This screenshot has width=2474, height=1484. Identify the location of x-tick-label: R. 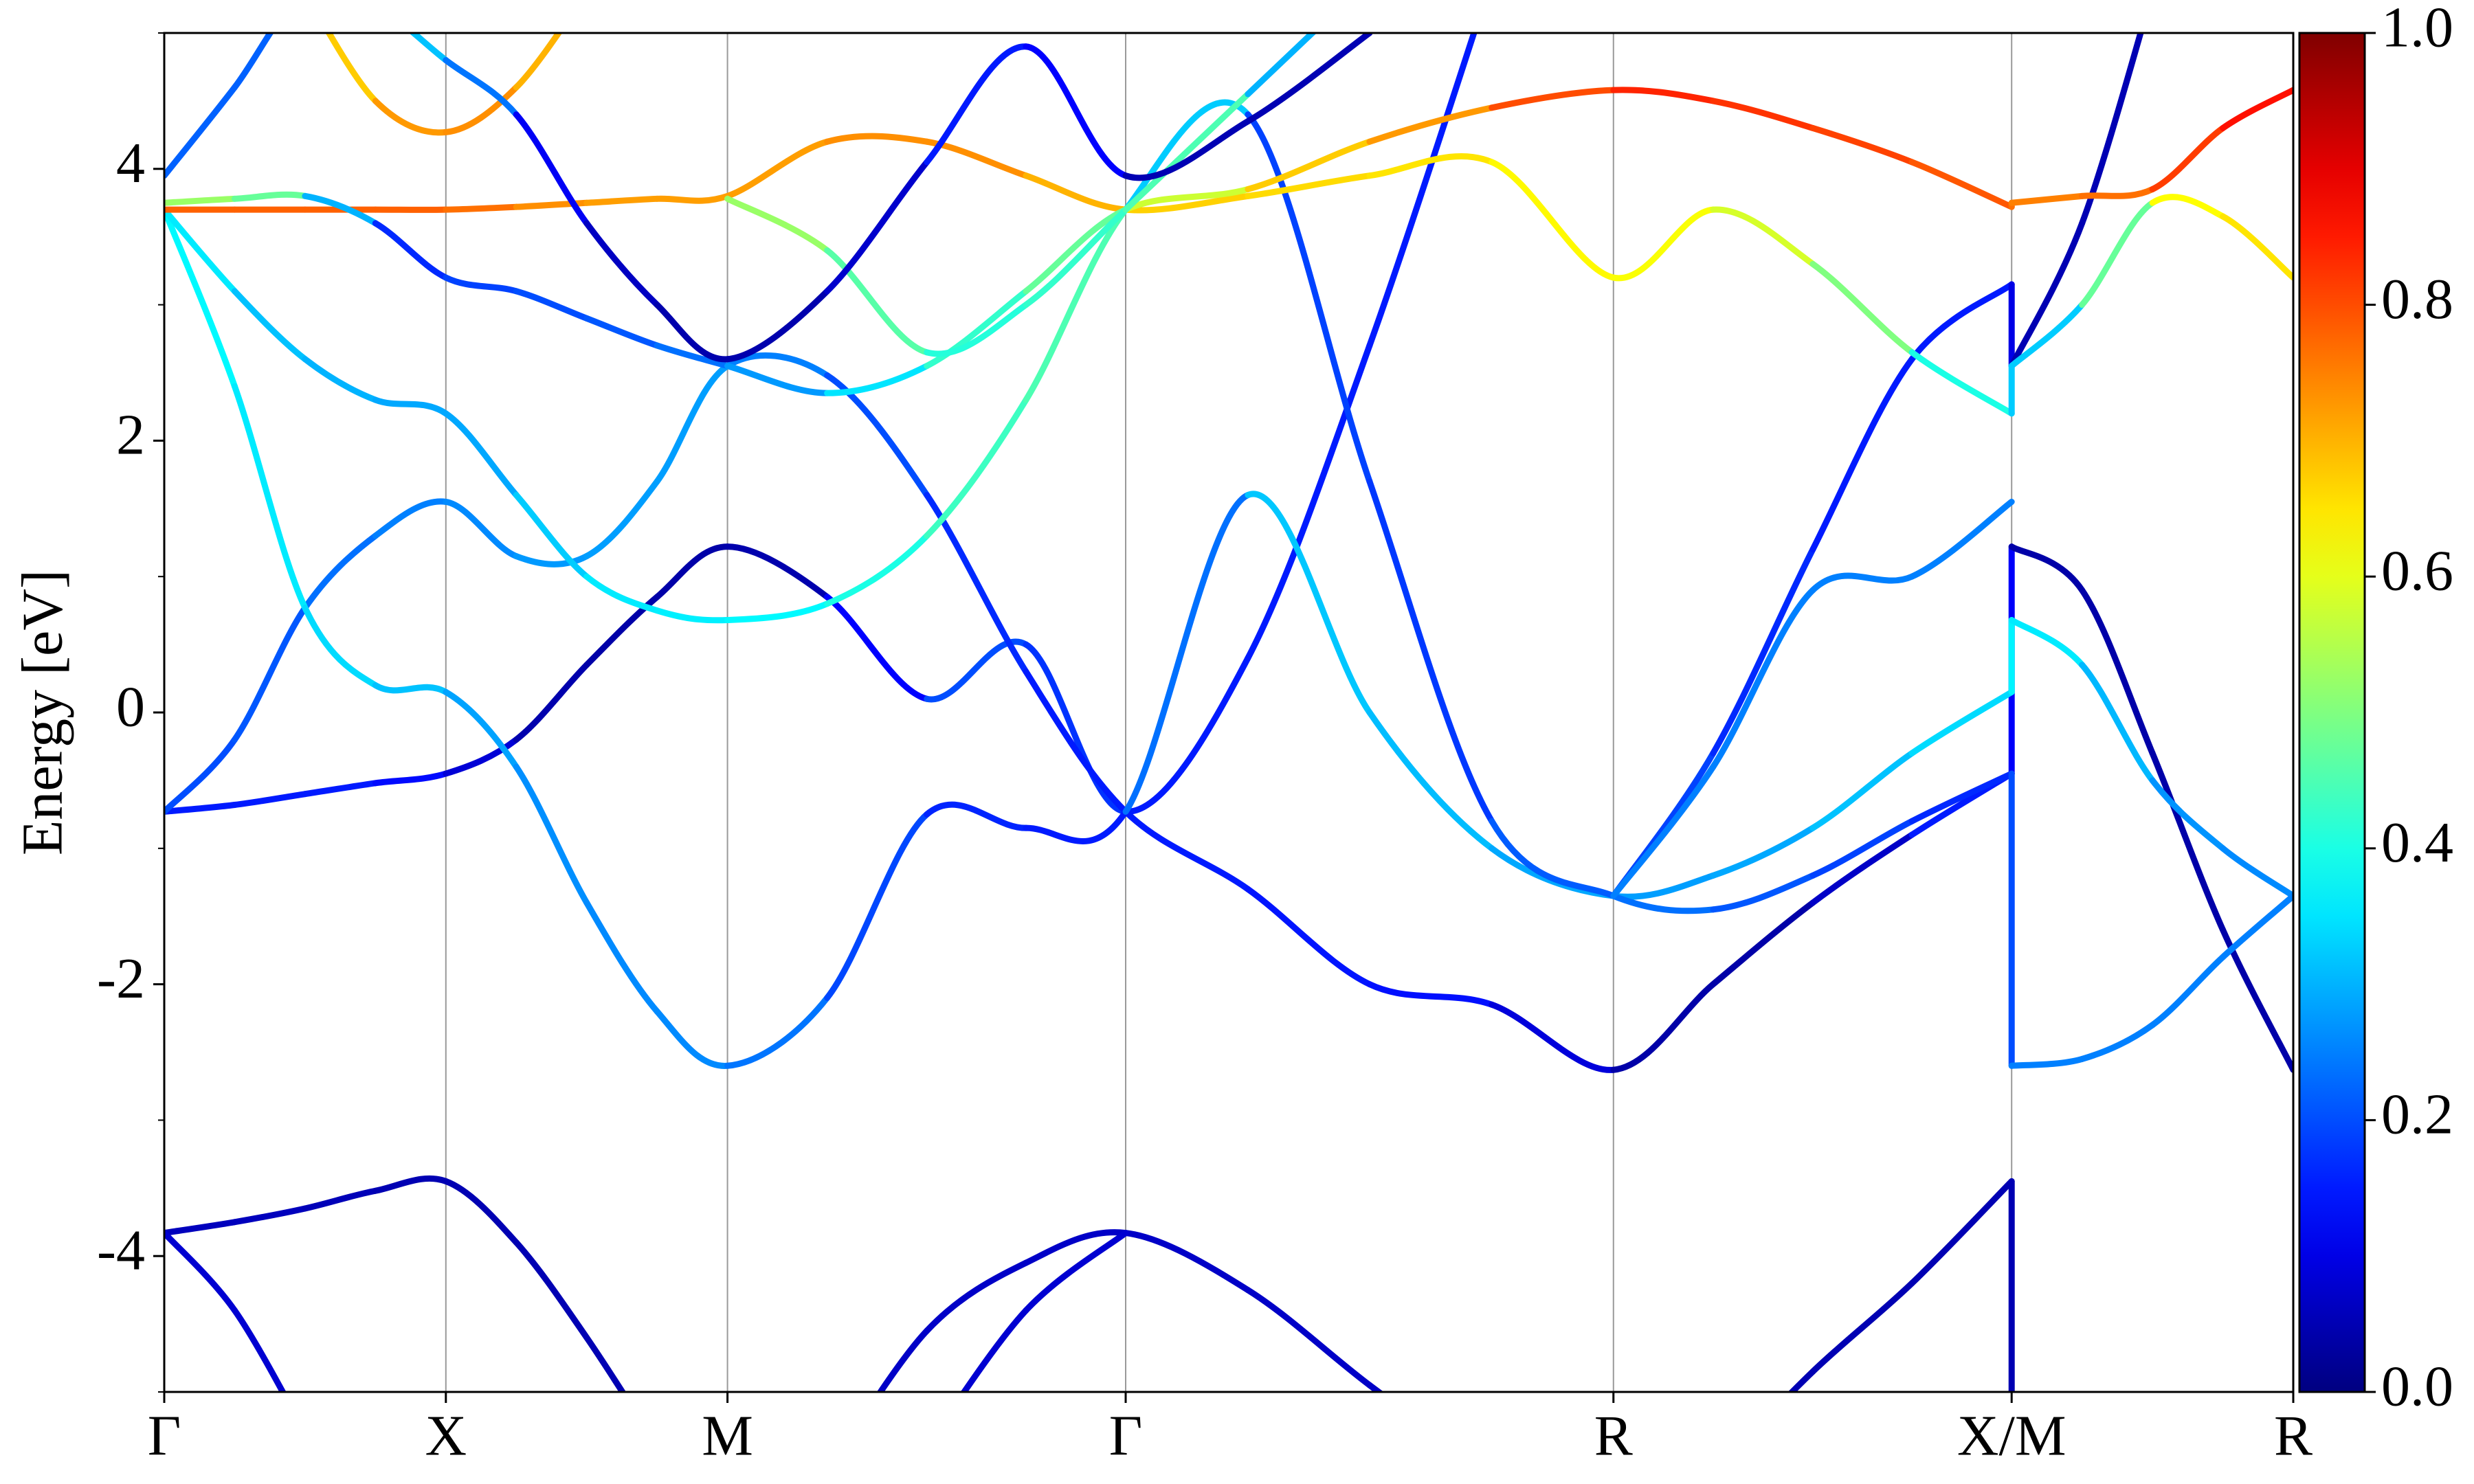
(1613, 1436).